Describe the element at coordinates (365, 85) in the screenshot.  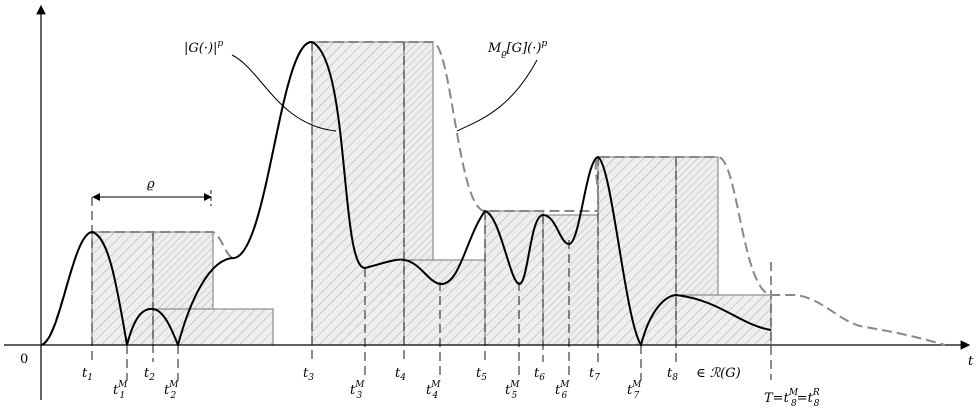
I see `curve-annotations: |G(·)|p Mϱ[G](·)p` at that location.